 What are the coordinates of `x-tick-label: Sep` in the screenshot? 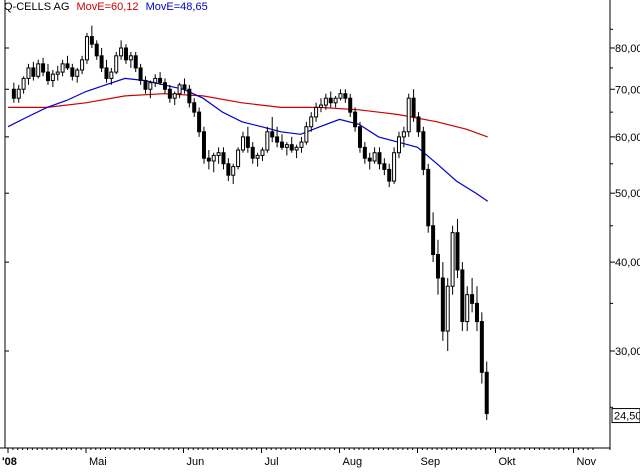 It's located at (431, 462).